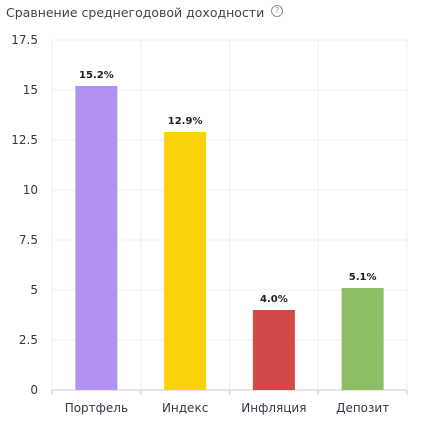 The height and width of the screenshot is (425, 423). What do you see at coordinates (185, 408) in the screenshot?
I see `x-tick-label: Индекс` at bounding box center [185, 408].